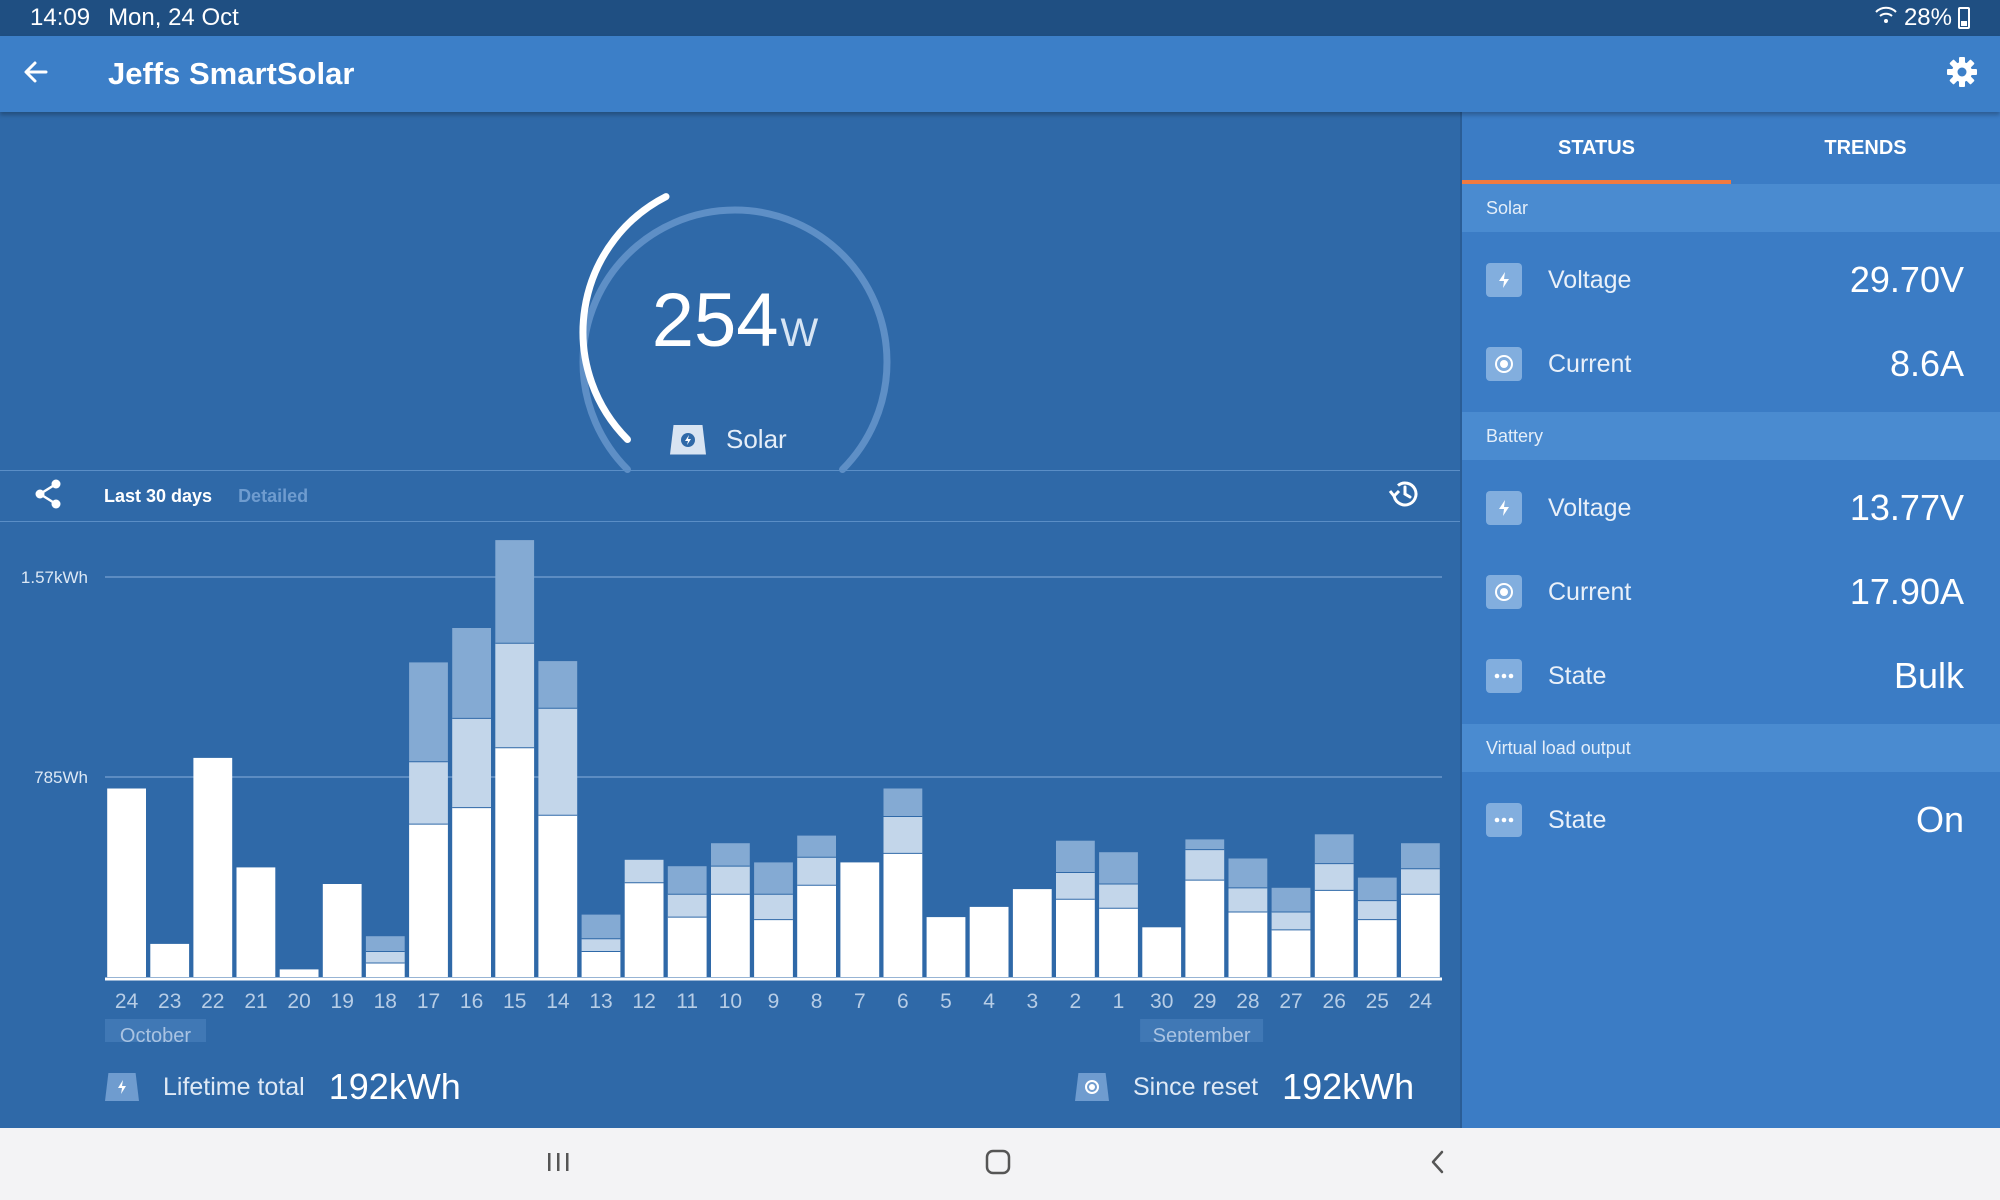 This screenshot has height=1200, width=2000. Describe the element at coordinates (273, 495) in the screenshot. I see `detailed-toggle: Detailed` at that location.